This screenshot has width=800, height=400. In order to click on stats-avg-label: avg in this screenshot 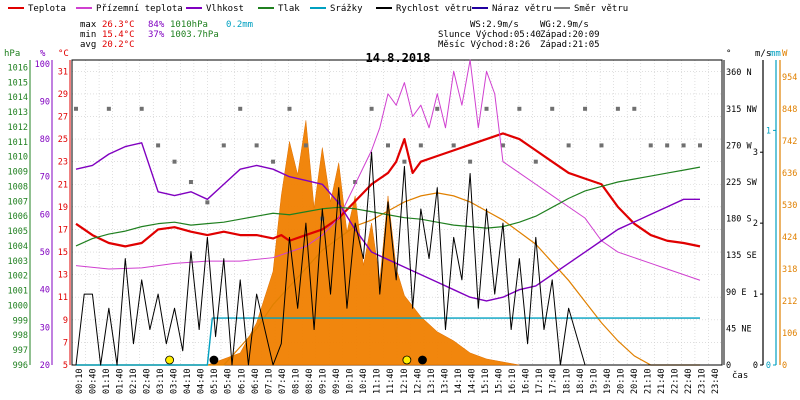, I will do `click(88, 45)`.